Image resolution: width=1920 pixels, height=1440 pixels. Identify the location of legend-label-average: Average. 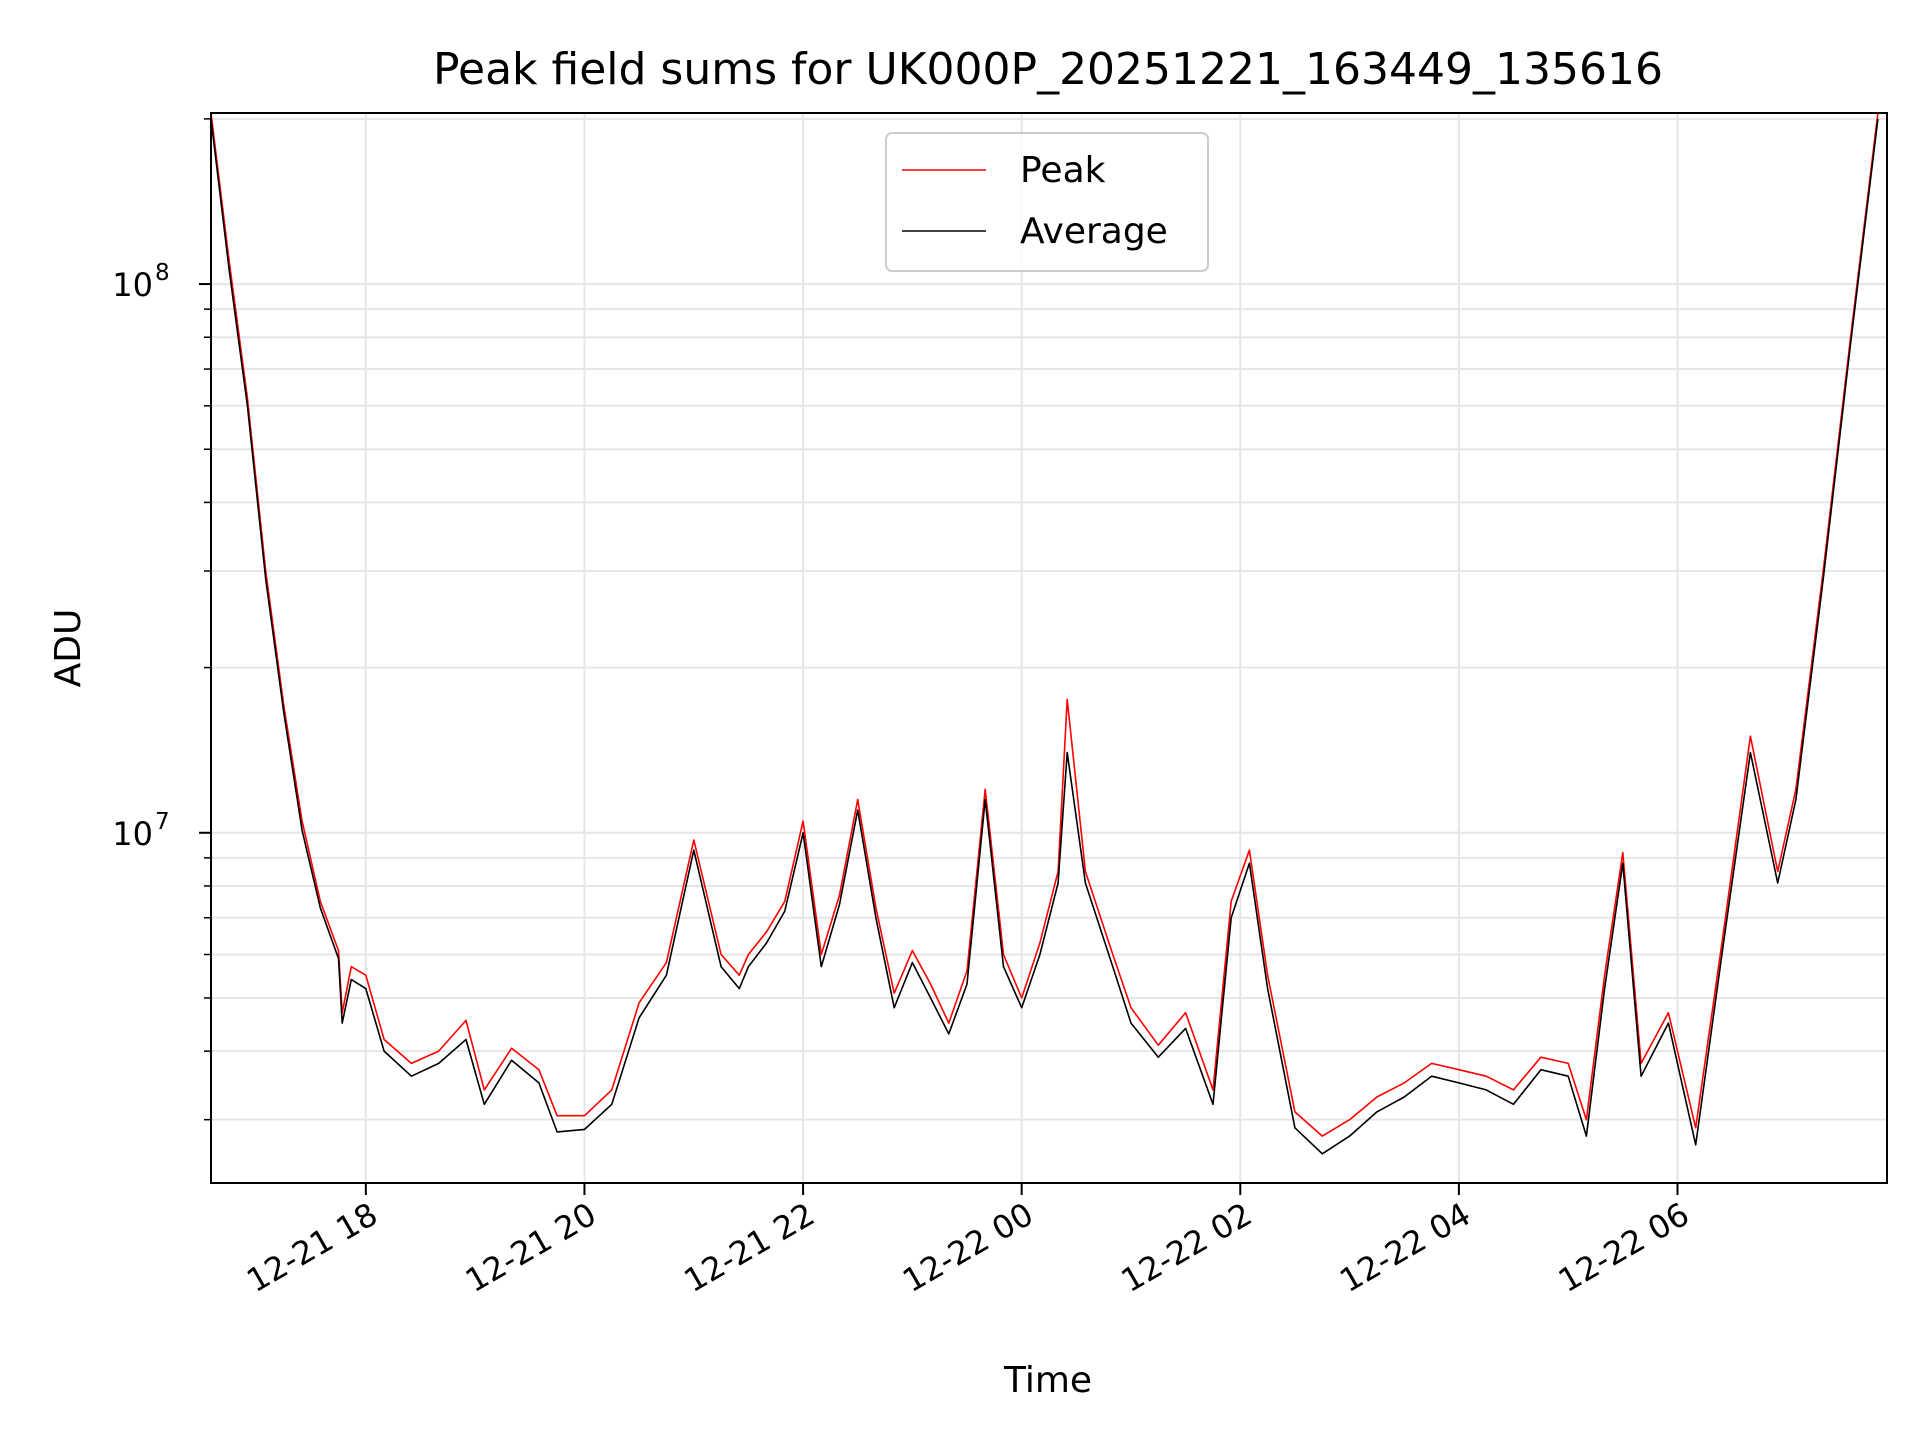
(1094, 231).